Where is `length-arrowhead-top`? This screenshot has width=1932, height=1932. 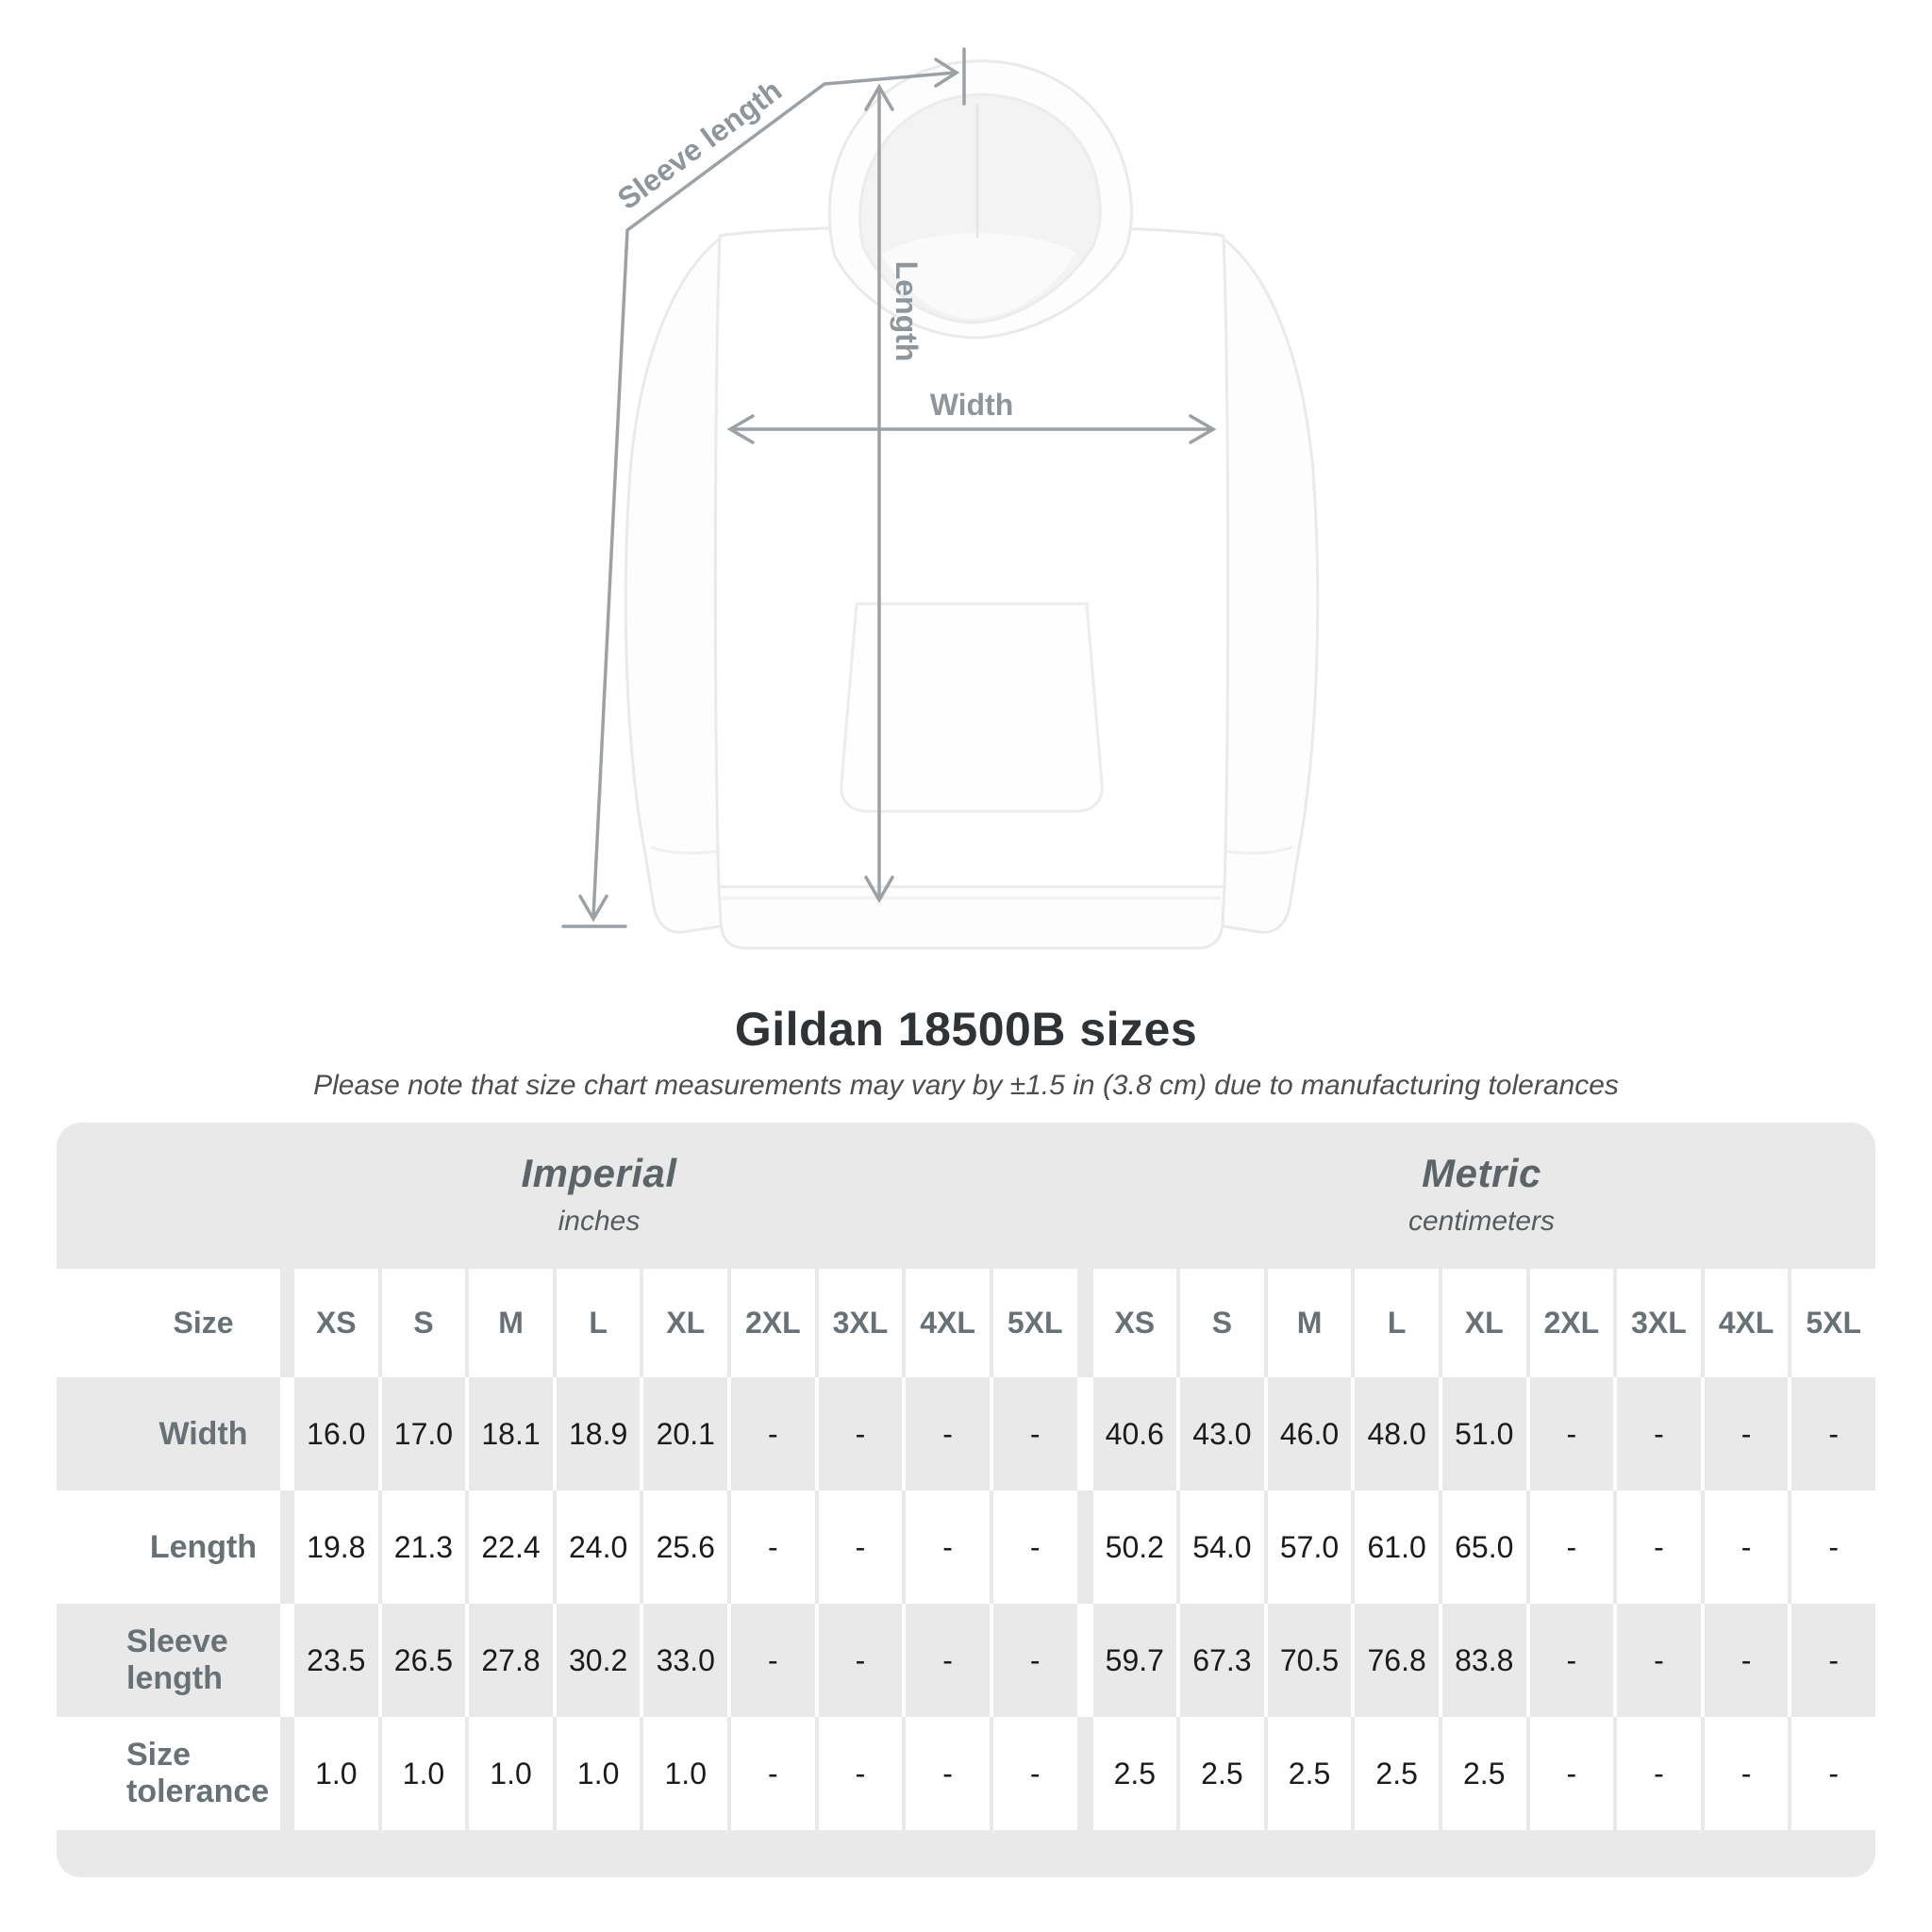
length-arrowhead-top is located at coordinates (879, 97).